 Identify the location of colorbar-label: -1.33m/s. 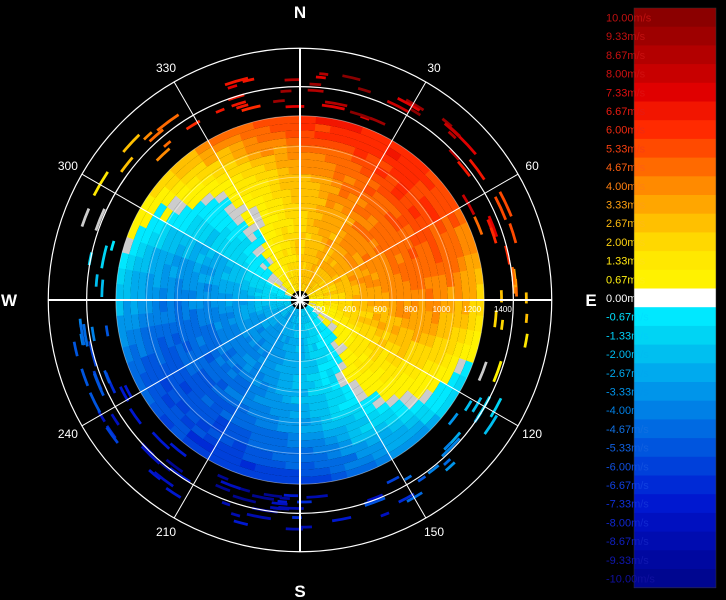
(627, 336).